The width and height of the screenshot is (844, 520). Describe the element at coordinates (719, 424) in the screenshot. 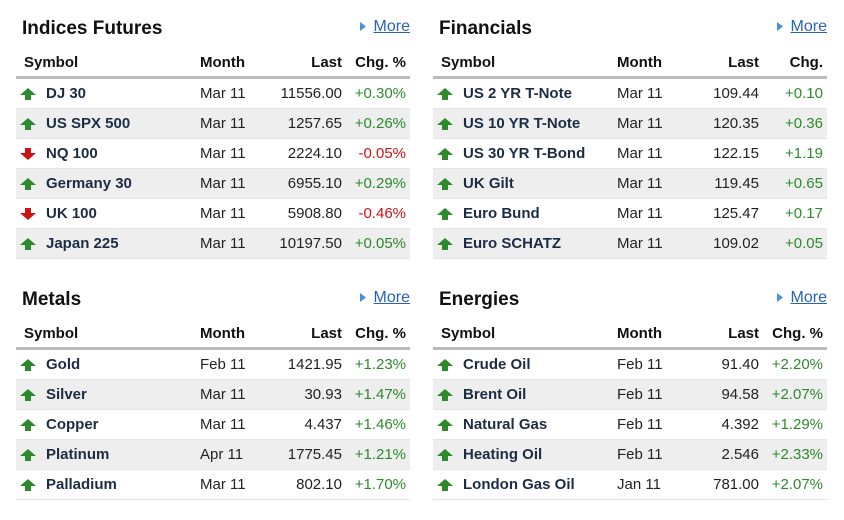

I see `last-price: 4.392` at that location.